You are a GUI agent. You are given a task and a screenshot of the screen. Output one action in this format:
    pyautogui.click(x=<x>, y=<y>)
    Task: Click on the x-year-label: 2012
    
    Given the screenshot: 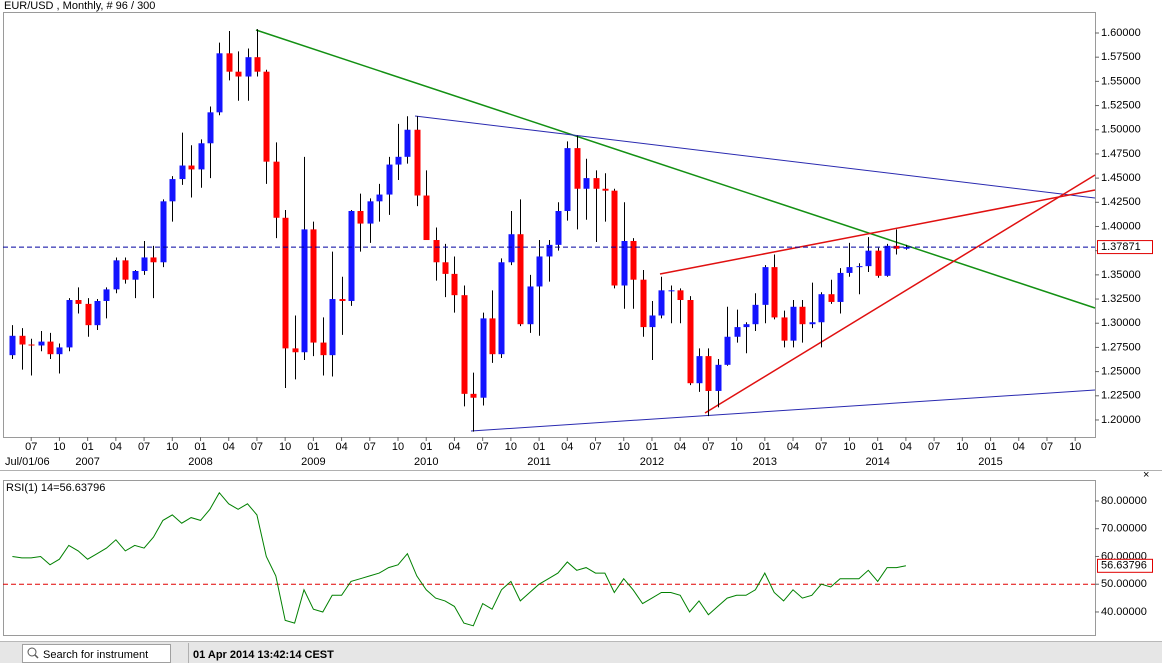 What is the action you would take?
    pyautogui.click(x=652, y=462)
    